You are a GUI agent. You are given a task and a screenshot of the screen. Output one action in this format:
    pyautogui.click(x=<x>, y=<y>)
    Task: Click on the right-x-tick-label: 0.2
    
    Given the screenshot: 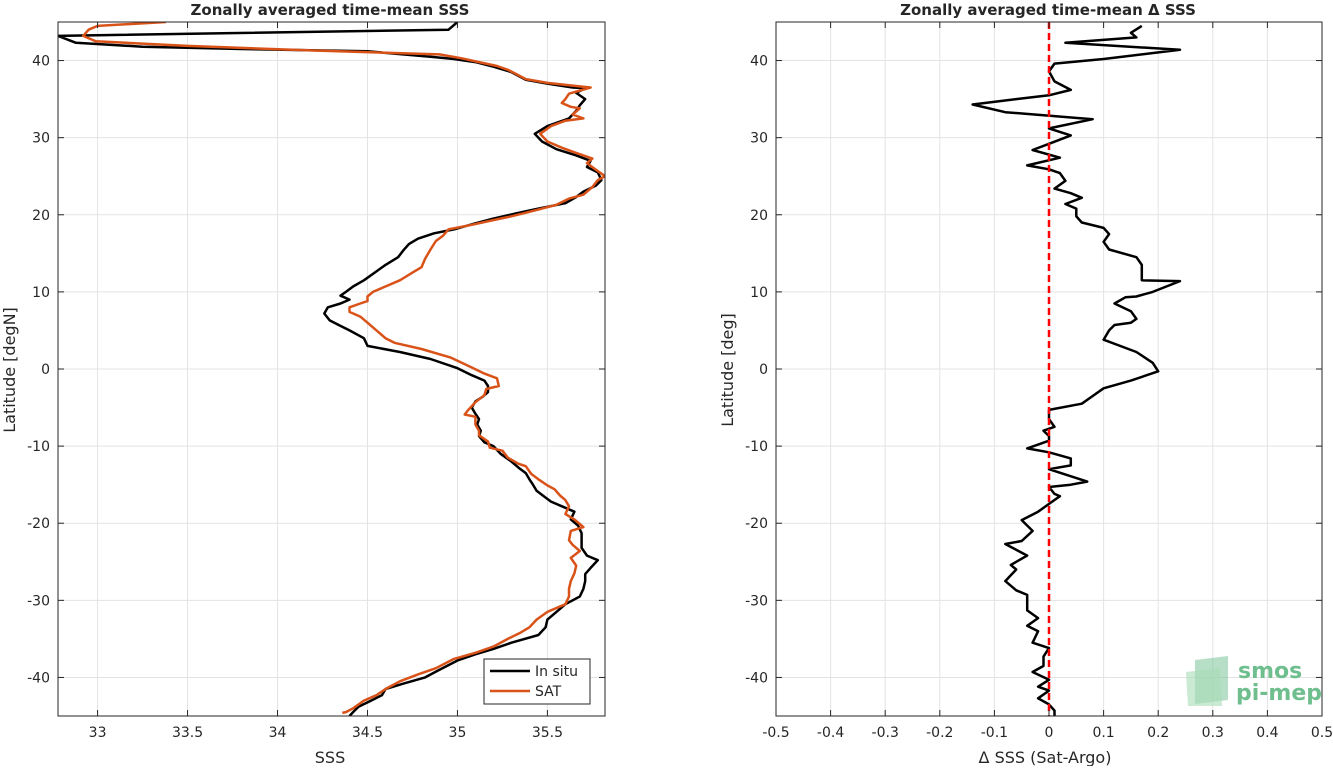 What is the action you would take?
    pyautogui.click(x=1158, y=733)
    